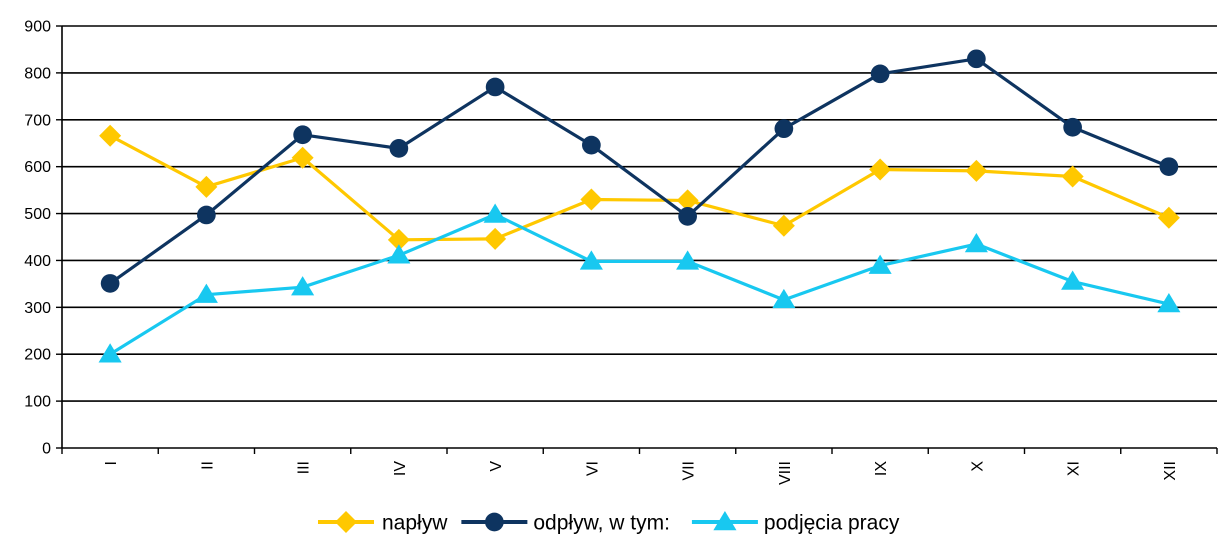  Describe the element at coordinates (37, 402) in the screenshot. I see `y-tick-label: 100` at that location.